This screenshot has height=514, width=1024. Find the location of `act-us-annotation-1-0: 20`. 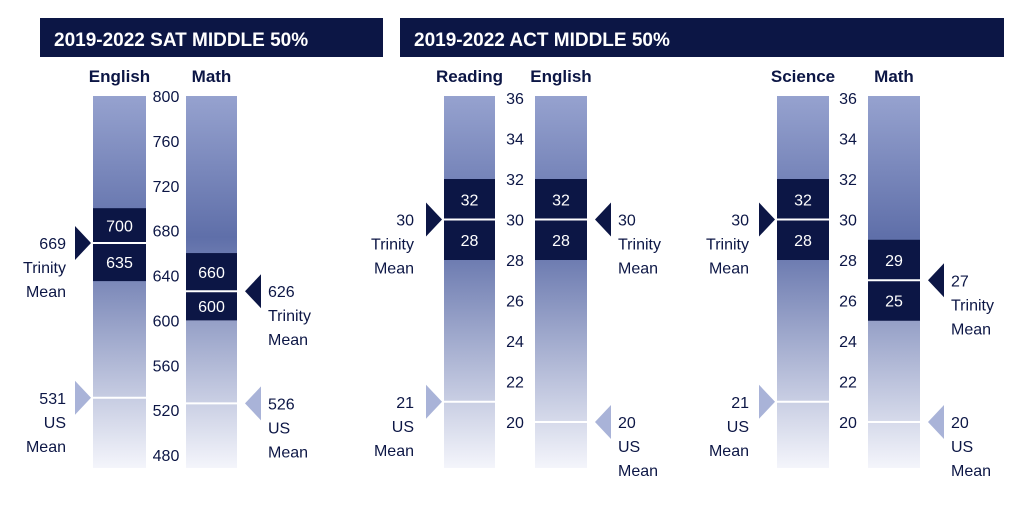

act-us-annotation-1-0: 20 is located at coordinates (627, 423).